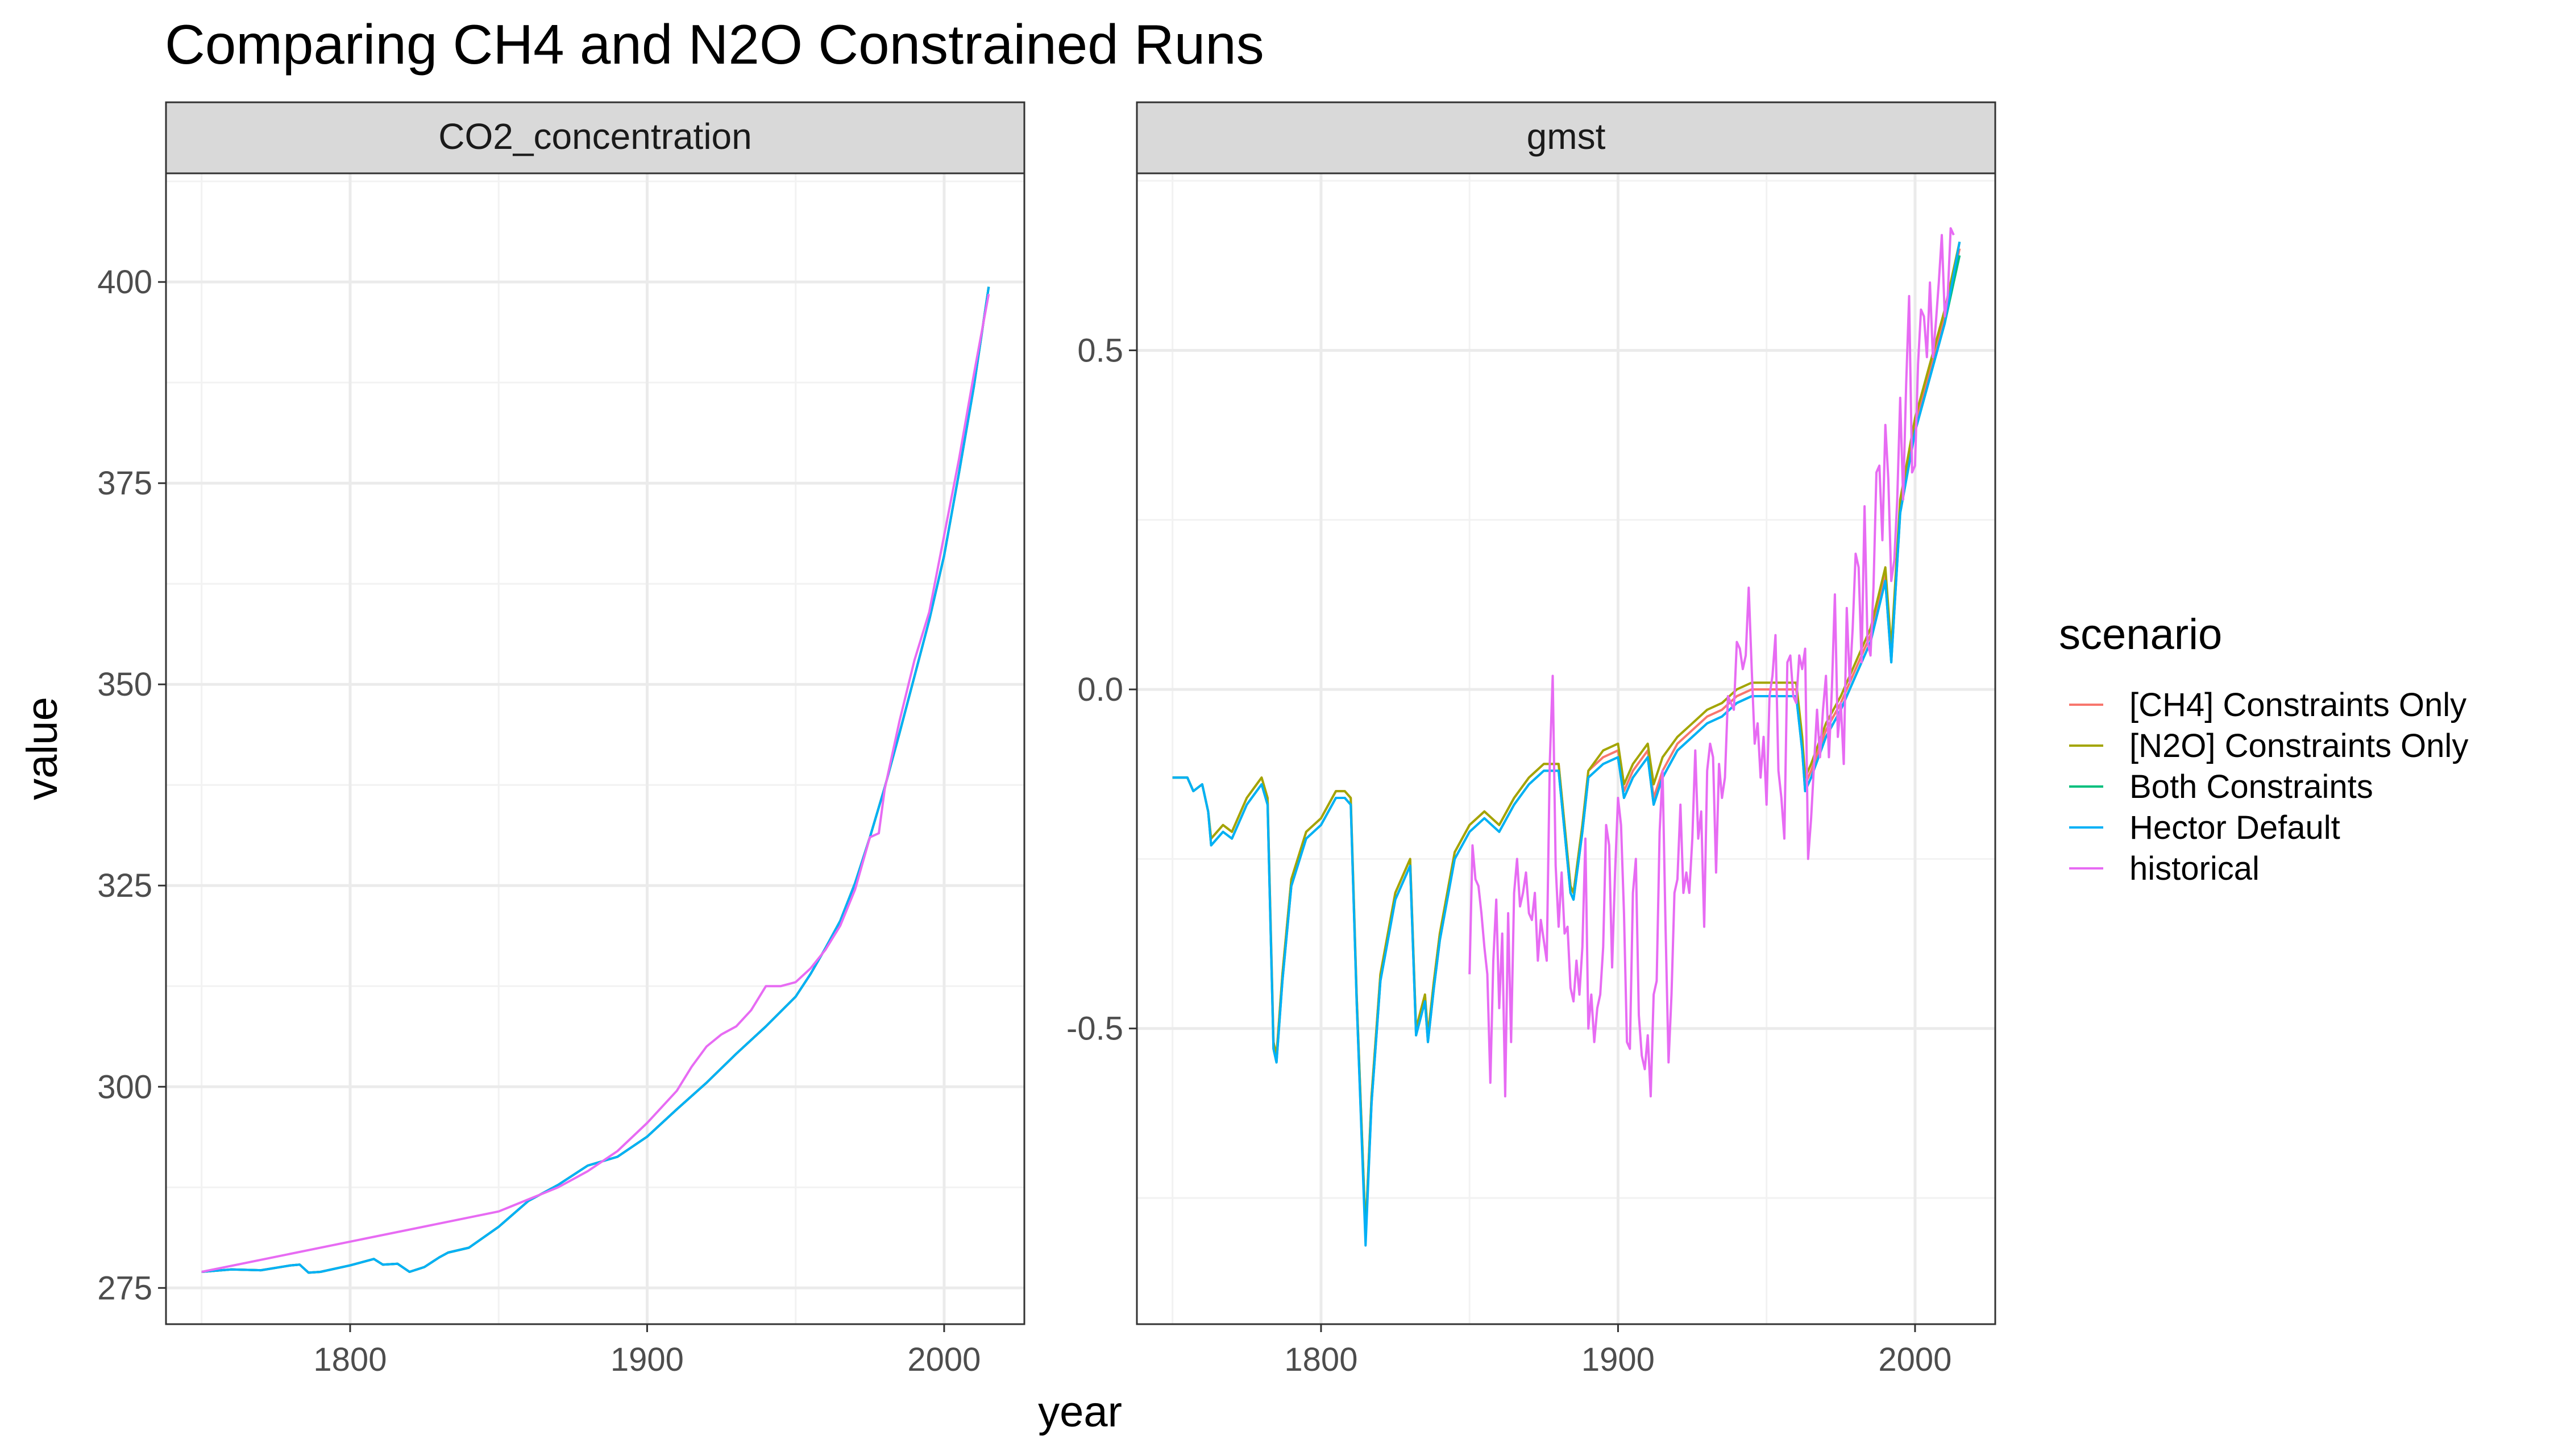 The width and height of the screenshot is (2558, 1456). Describe the element at coordinates (2298, 745) in the screenshot. I see `legend-label: [N2O] Constraints Only` at that location.